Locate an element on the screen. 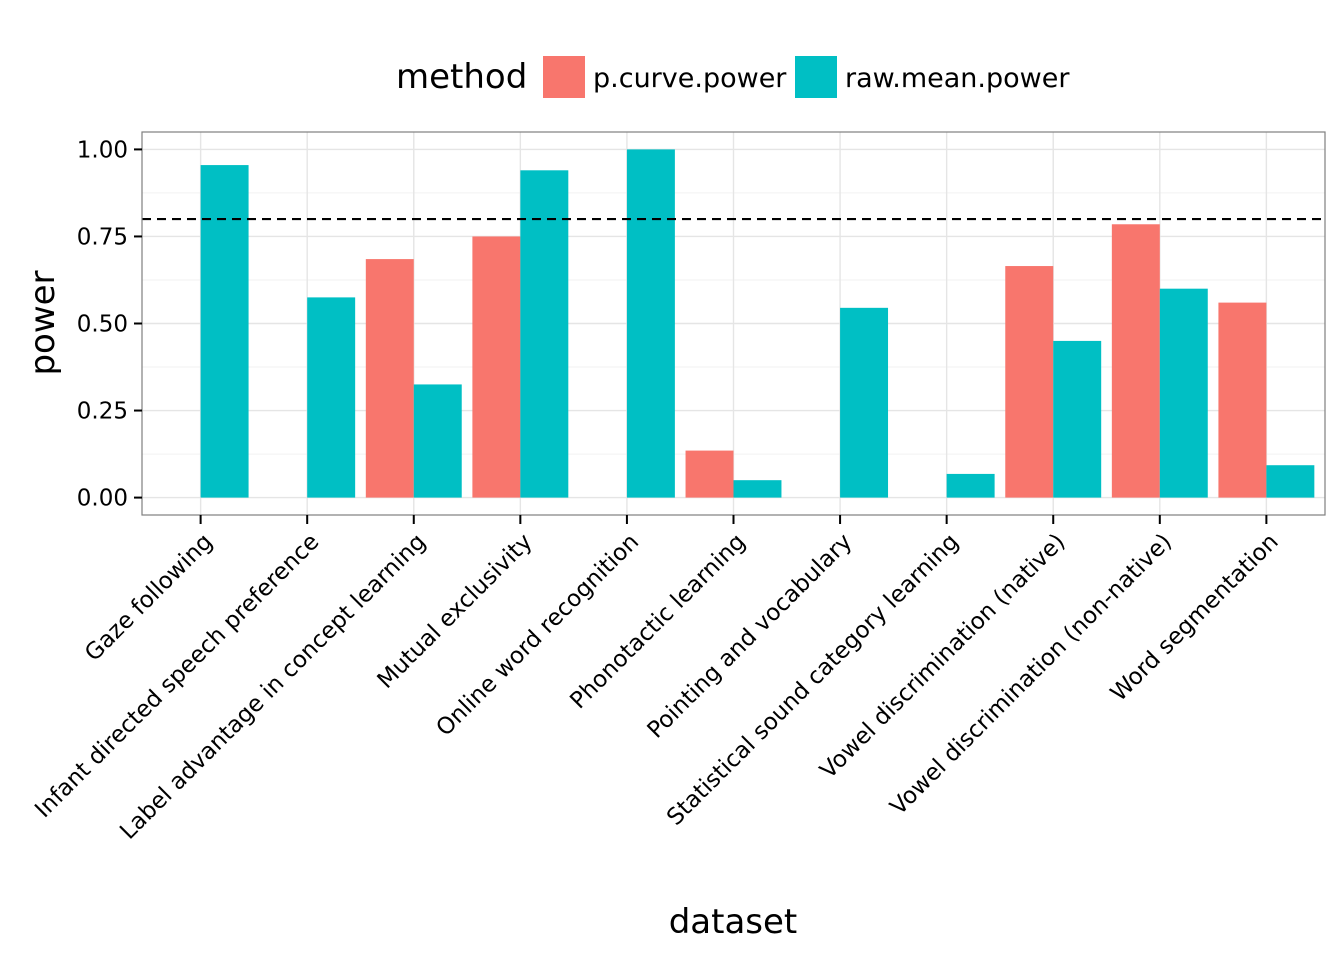  y-tick-label: 1.00 is located at coordinates (102, 150).